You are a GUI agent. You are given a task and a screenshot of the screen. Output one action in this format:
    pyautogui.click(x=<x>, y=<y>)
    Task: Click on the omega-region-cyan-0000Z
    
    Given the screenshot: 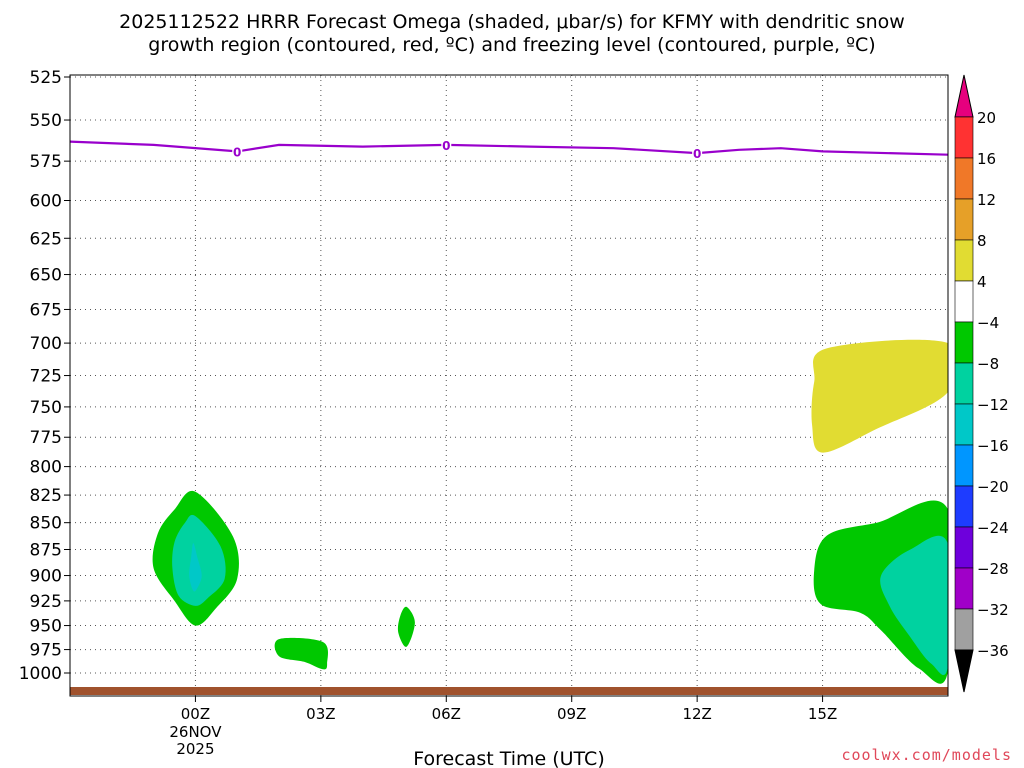 What is the action you would take?
    pyautogui.click(x=195, y=567)
    